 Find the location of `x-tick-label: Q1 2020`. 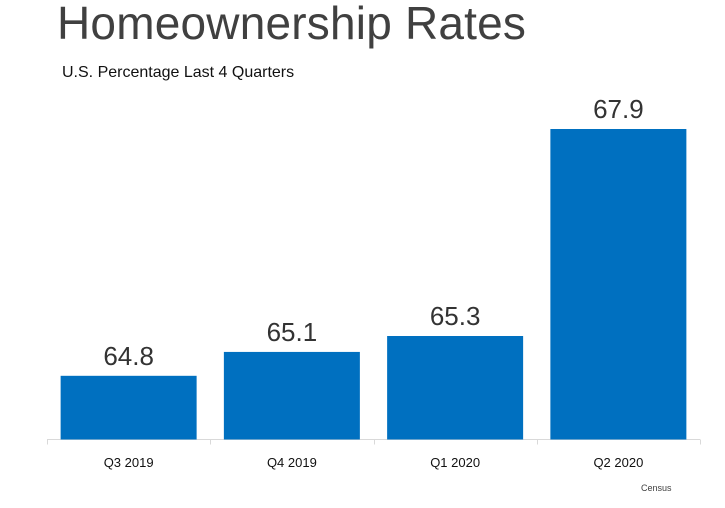

x-tick-label: Q1 2020 is located at coordinates (455, 462).